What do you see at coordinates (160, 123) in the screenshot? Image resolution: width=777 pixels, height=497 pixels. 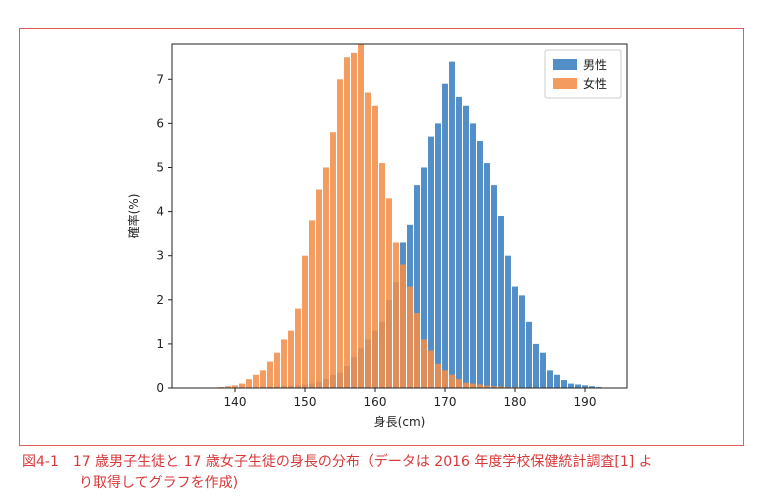 I see `y-tick-label: 6` at bounding box center [160, 123].